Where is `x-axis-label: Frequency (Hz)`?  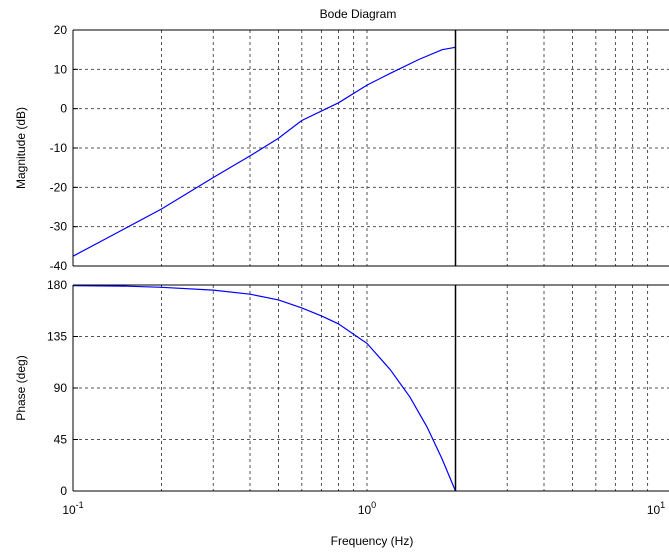 x-axis-label: Frequency (Hz) is located at coordinates (372, 541).